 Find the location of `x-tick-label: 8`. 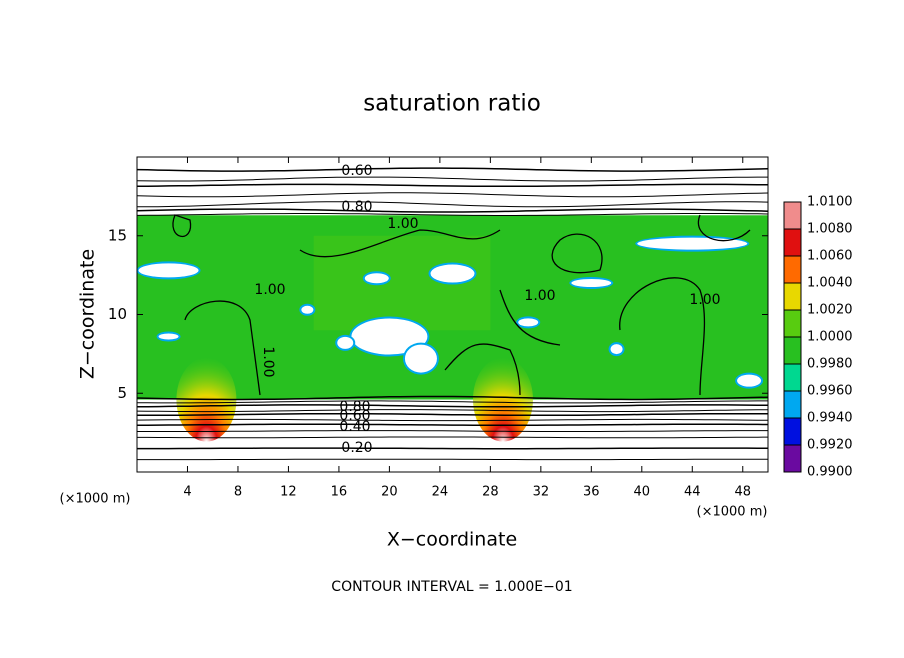

x-tick-label: 8 is located at coordinates (238, 492).